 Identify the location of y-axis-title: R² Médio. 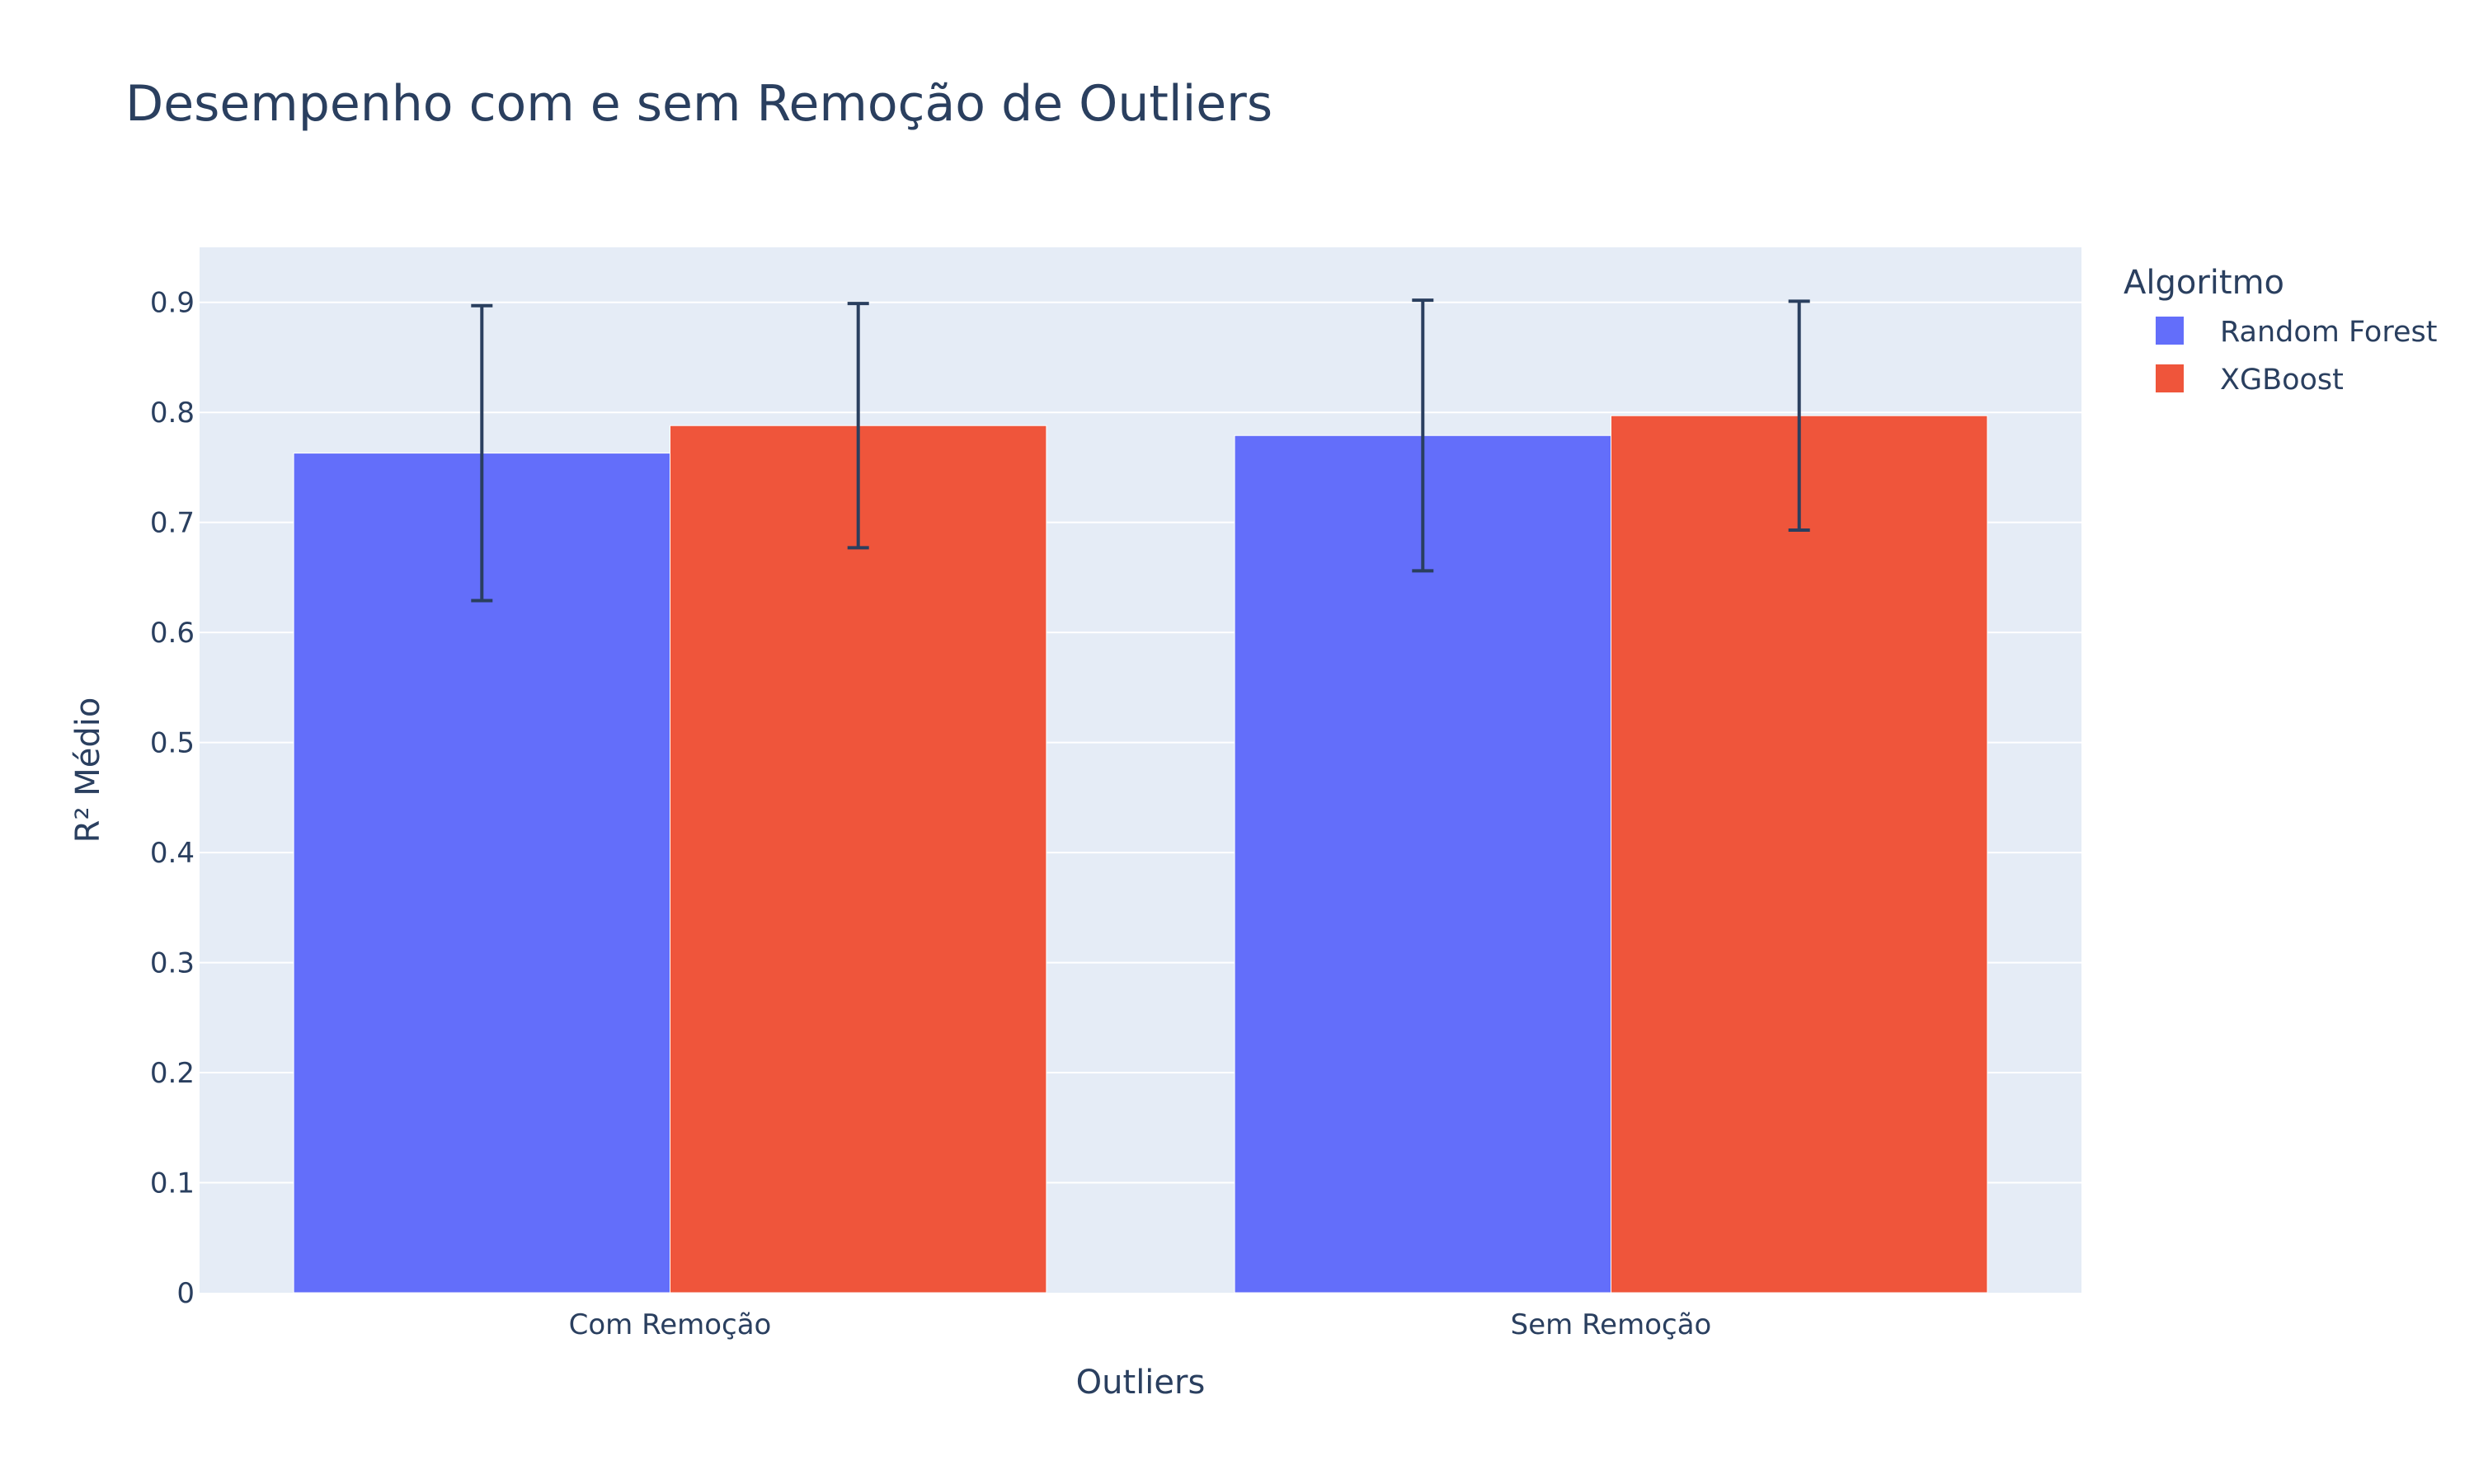
(88, 770).